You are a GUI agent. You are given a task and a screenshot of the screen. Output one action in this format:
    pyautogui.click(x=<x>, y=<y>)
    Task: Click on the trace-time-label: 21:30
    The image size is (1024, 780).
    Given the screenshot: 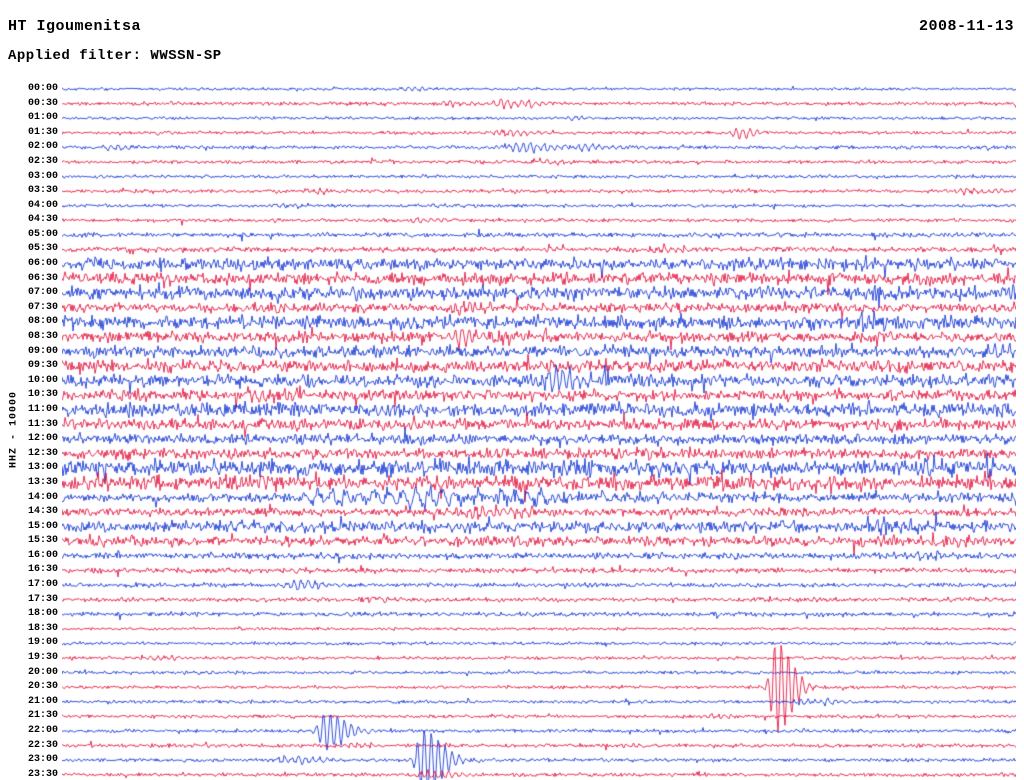 What is the action you would take?
    pyautogui.click(x=42, y=716)
    